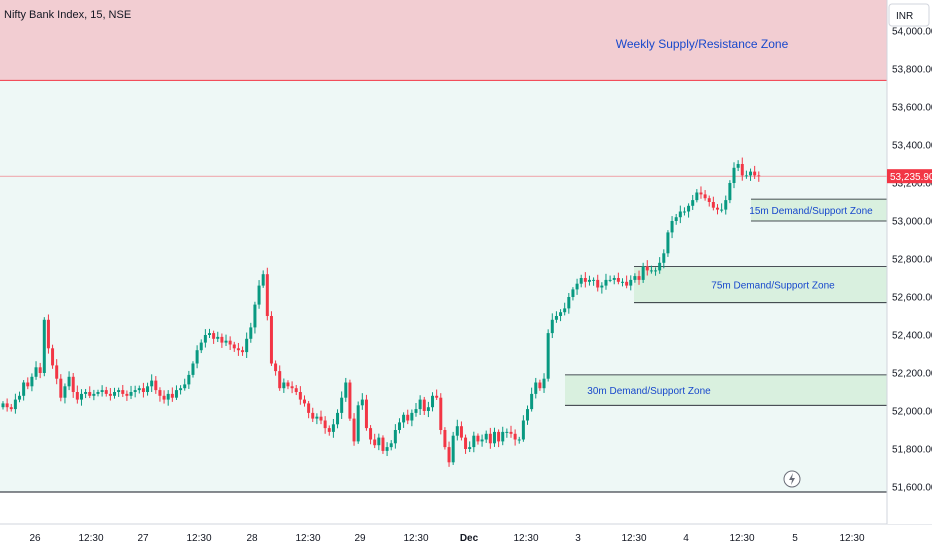  Describe the element at coordinates (466, 521) in the screenshot. I see `x-axis-background` at that location.